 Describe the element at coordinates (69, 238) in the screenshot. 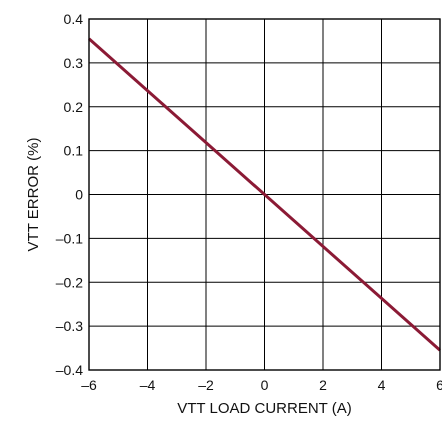

I see `y-tick-label: –0.1` at that location.